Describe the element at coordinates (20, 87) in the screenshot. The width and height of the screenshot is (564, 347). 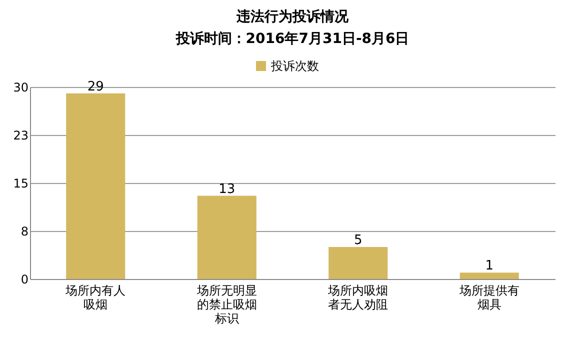
I see `y-tick-label: 30` at that location.